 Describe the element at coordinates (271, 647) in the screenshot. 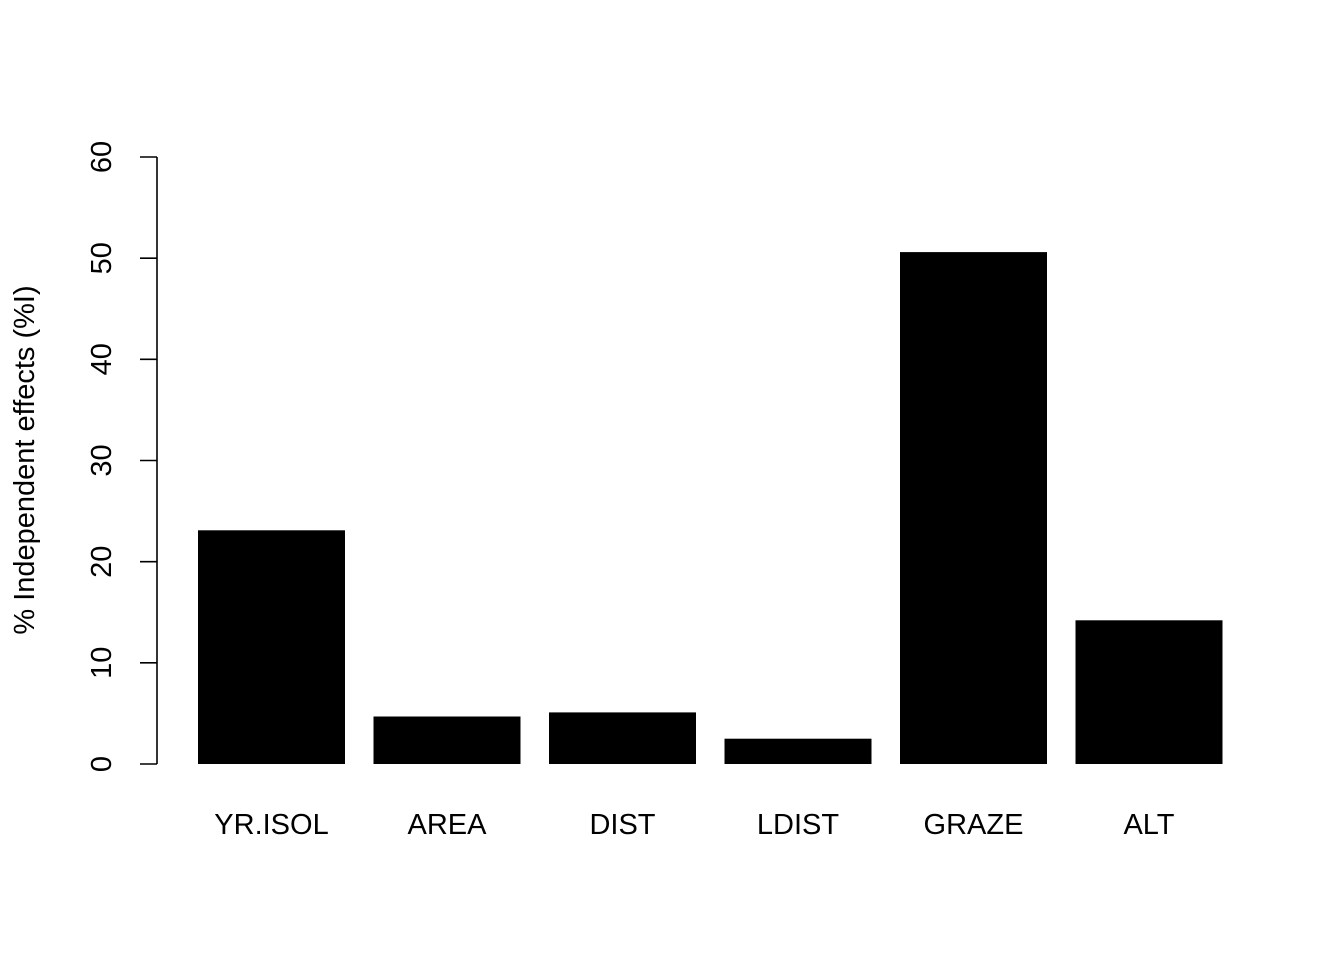

I see `bar-yr-isol` at that location.